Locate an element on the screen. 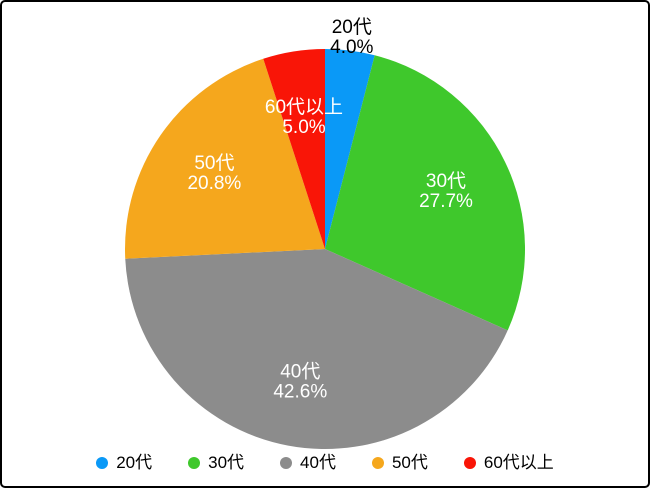 The height and width of the screenshot is (488, 650). legend-label: 60代以上 is located at coordinates (518, 462).